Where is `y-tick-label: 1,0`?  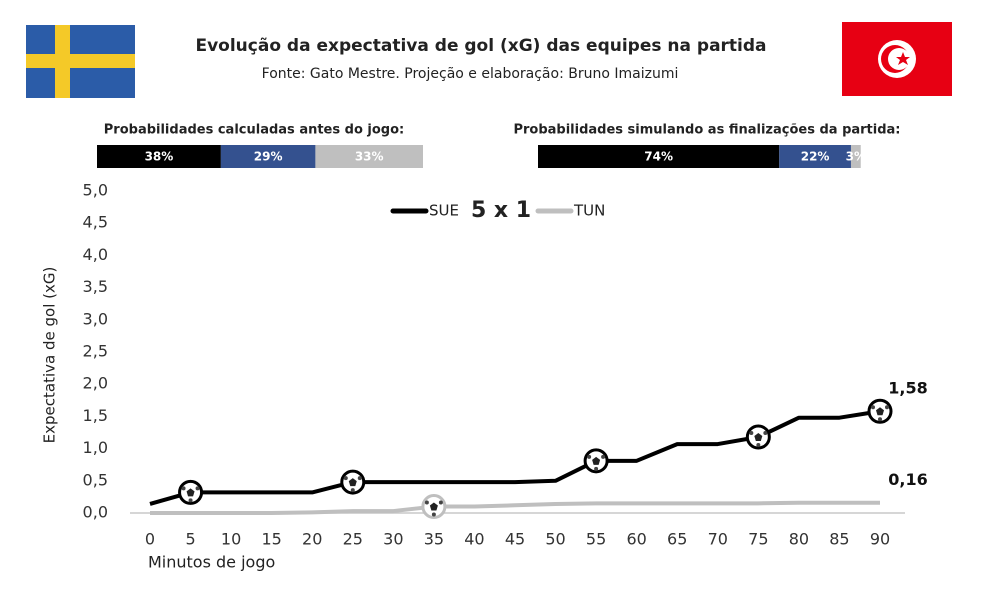 y-tick-label: 1,0 is located at coordinates (95, 447).